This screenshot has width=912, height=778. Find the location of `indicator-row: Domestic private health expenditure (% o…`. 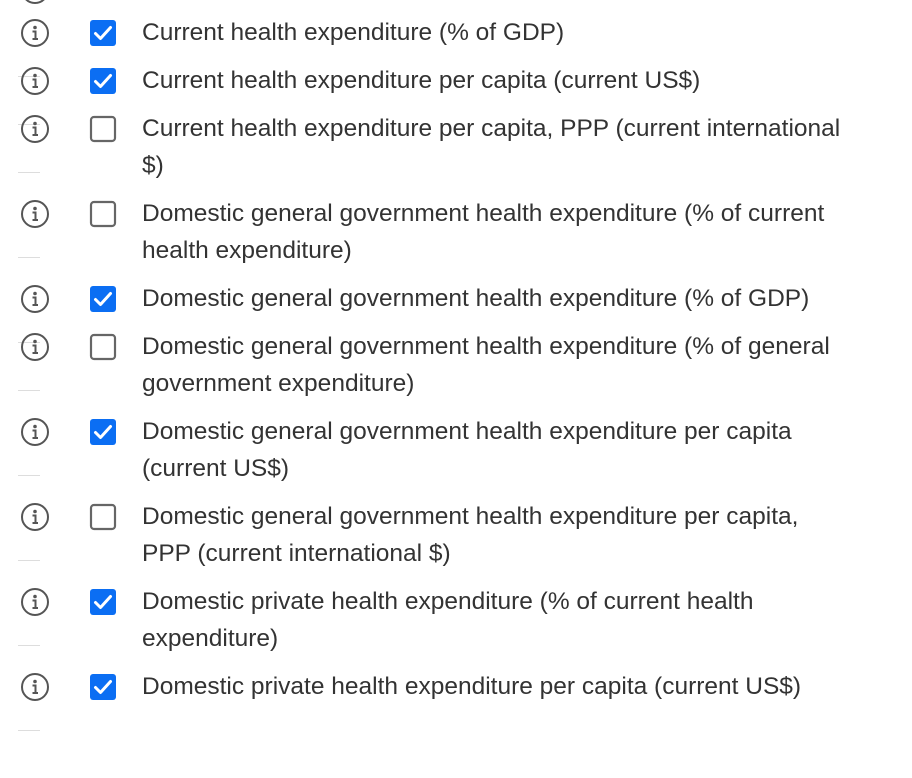

indicator-row: Domestic private health expenditure (% o… is located at coordinates (456, 620).